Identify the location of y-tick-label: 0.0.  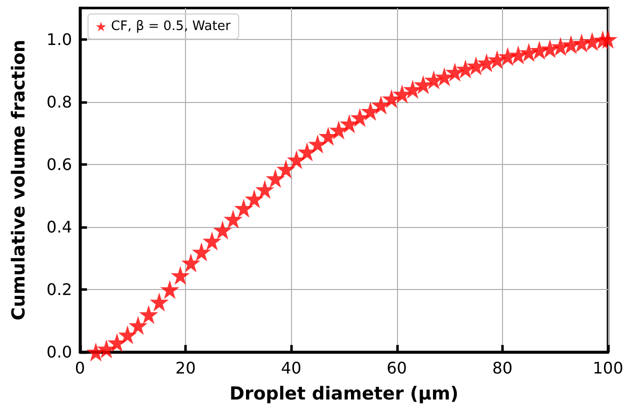
(59, 352).